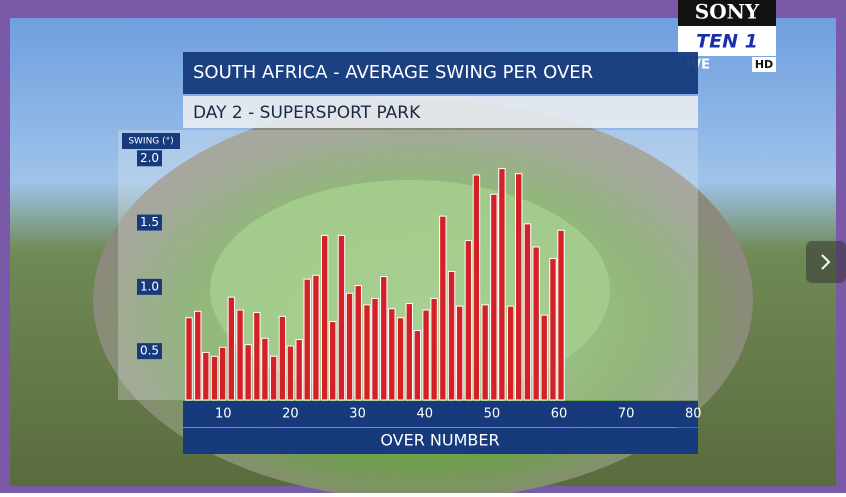  What do you see at coordinates (223, 414) in the screenshot?
I see `x-tick-label: 10` at bounding box center [223, 414].